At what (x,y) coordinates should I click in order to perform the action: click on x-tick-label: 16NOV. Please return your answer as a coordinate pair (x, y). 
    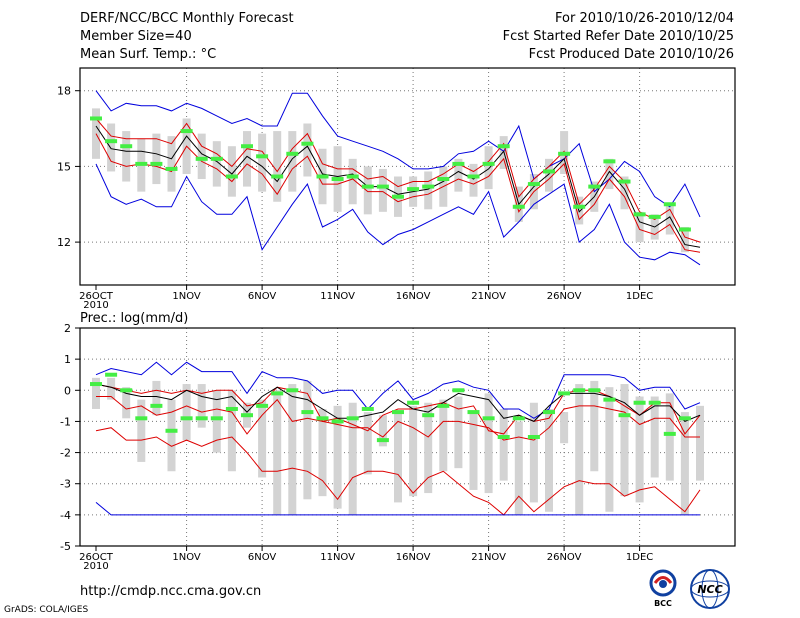
    Looking at the image, I should click on (413, 296).